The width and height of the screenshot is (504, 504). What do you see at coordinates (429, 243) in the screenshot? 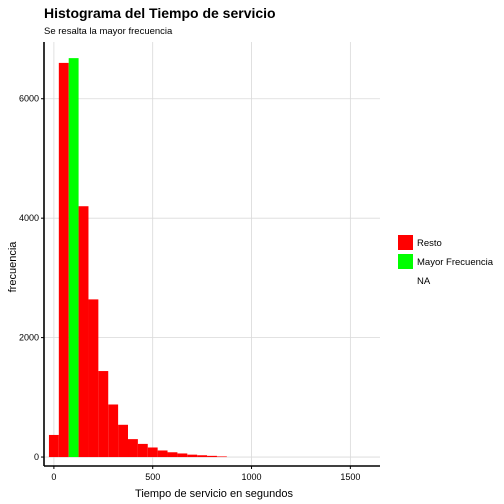
I see `legend-label: Resto` at bounding box center [429, 243].